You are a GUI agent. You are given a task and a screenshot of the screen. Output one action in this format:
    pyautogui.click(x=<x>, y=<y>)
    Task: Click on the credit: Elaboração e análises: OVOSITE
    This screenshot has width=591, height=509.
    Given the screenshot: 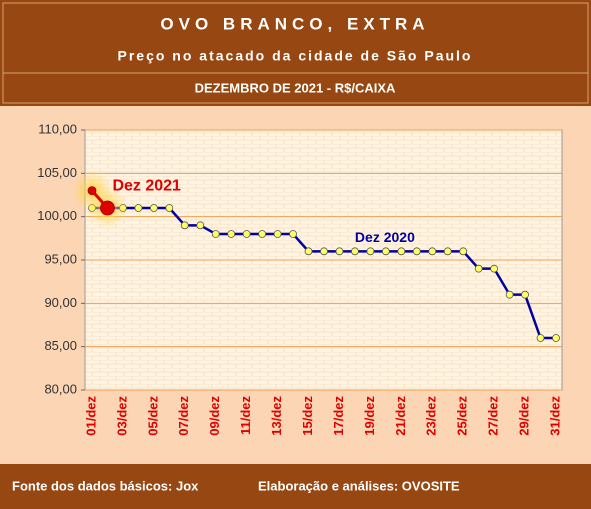 What is the action you would take?
    pyautogui.click(x=359, y=485)
    